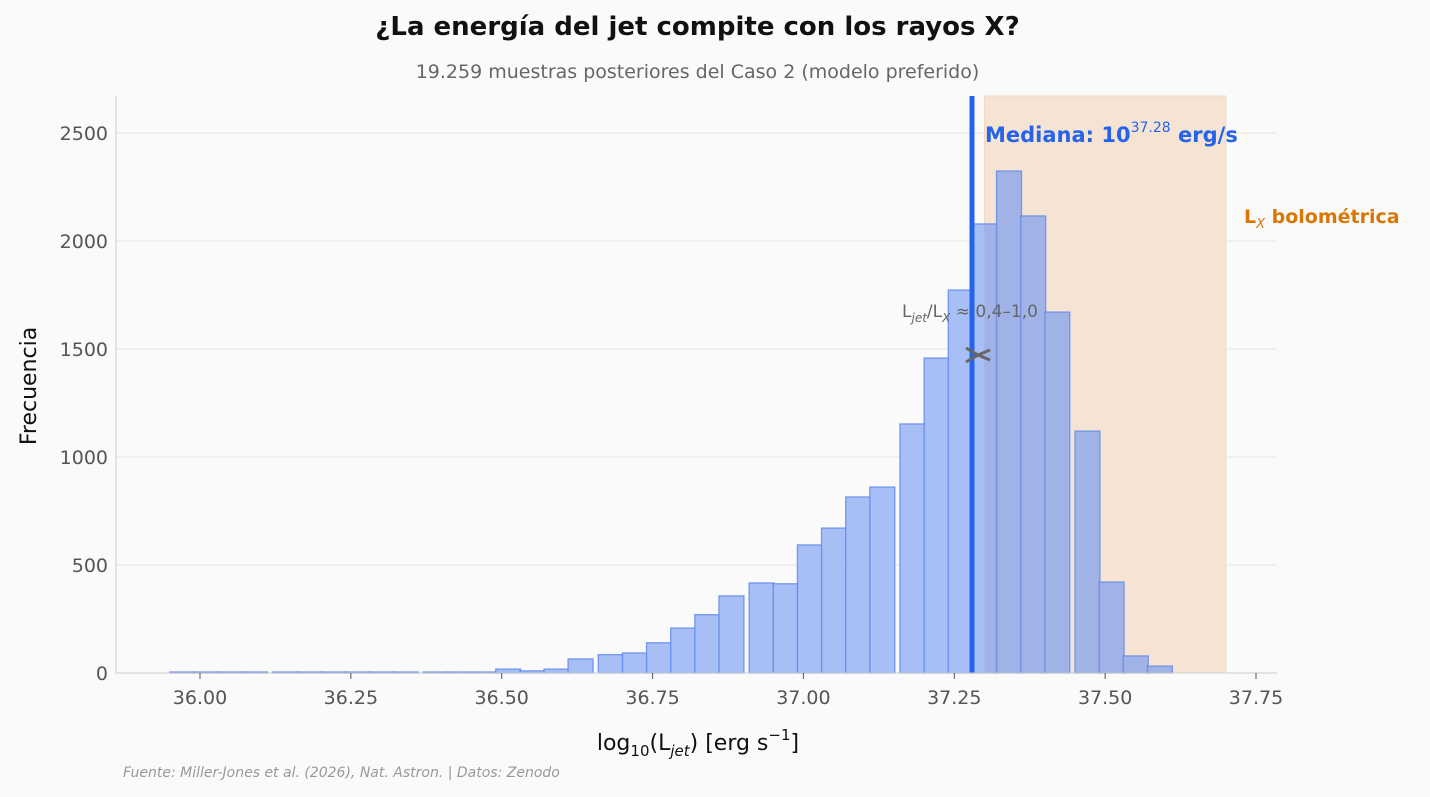  What do you see at coordinates (84, 458) in the screenshot?
I see `y-tick-label: 1000` at bounding box center [84, 458].